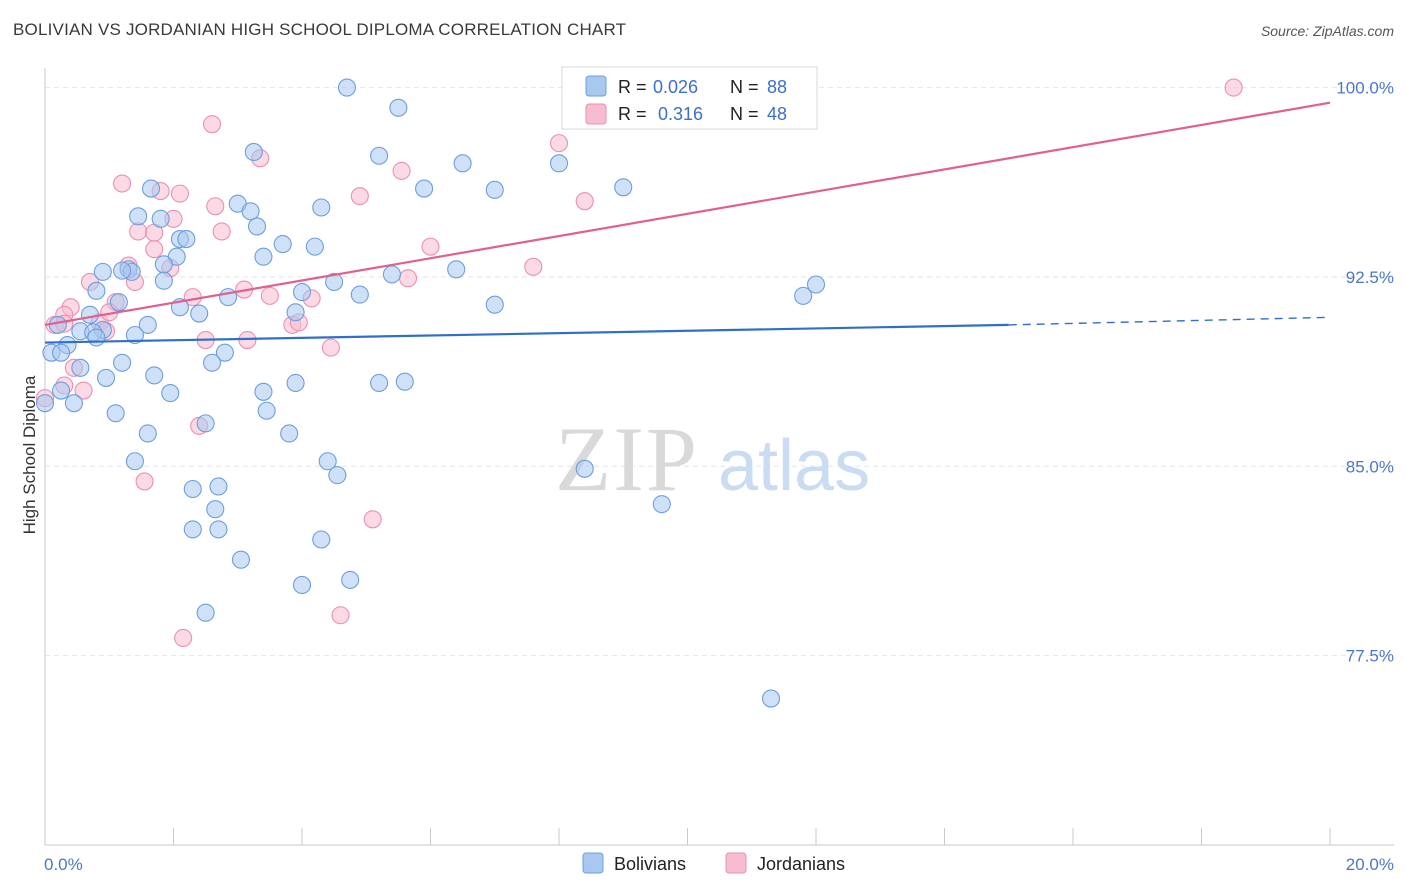 This screenshot has height=892, width=1406. I want to click on x-tick-label-max: 20.0%, so click(1370, 864).